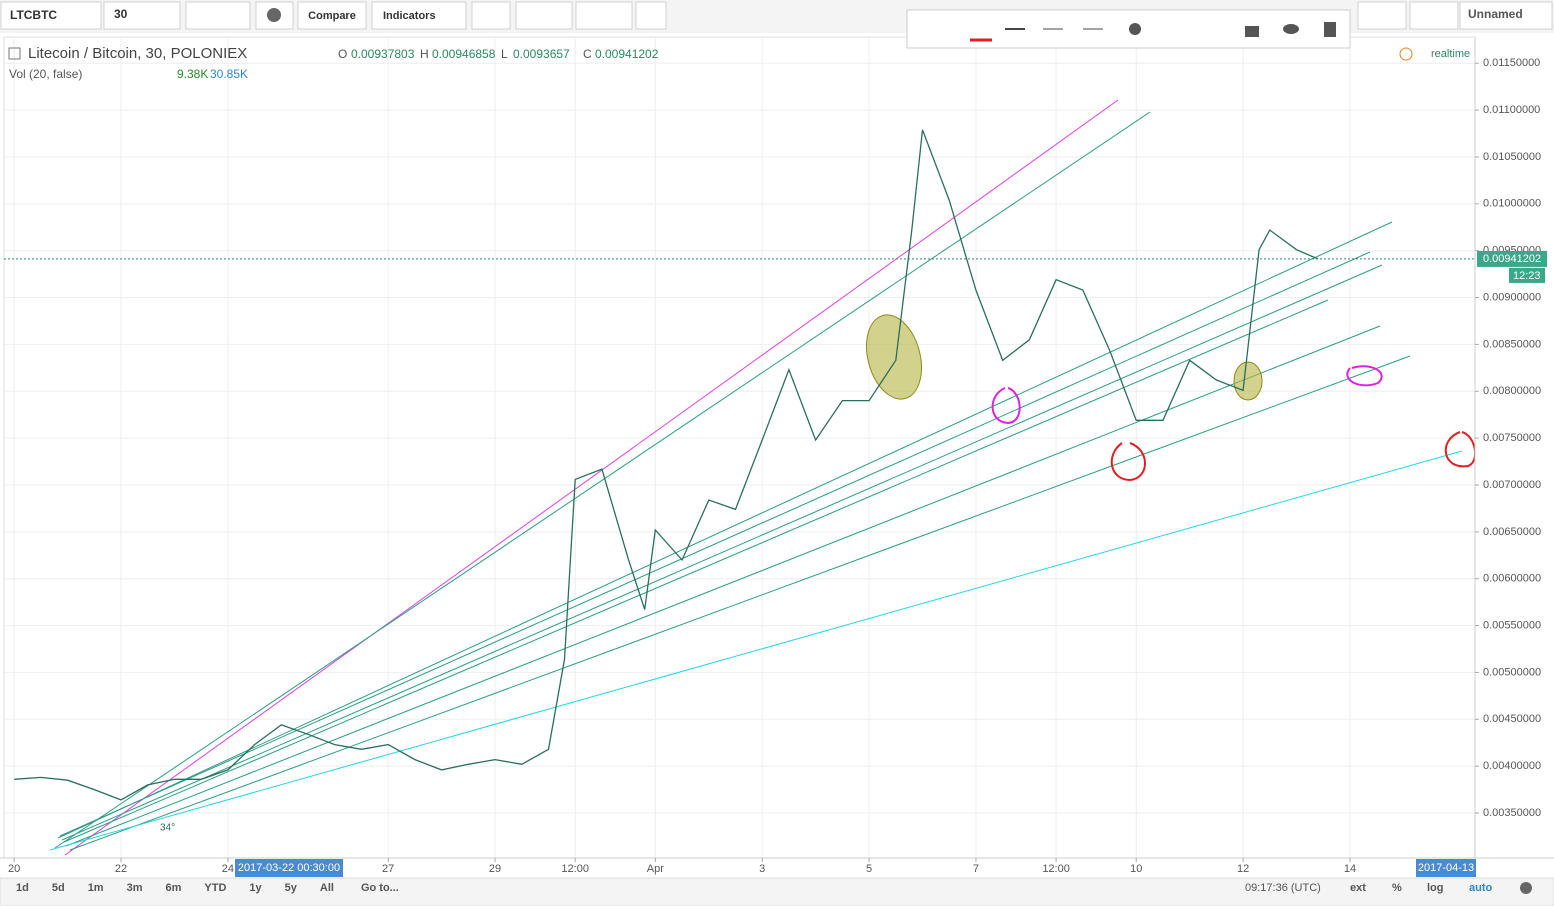 The image size is (1554, 906). I want to click on compare-button, so click(332, 15).